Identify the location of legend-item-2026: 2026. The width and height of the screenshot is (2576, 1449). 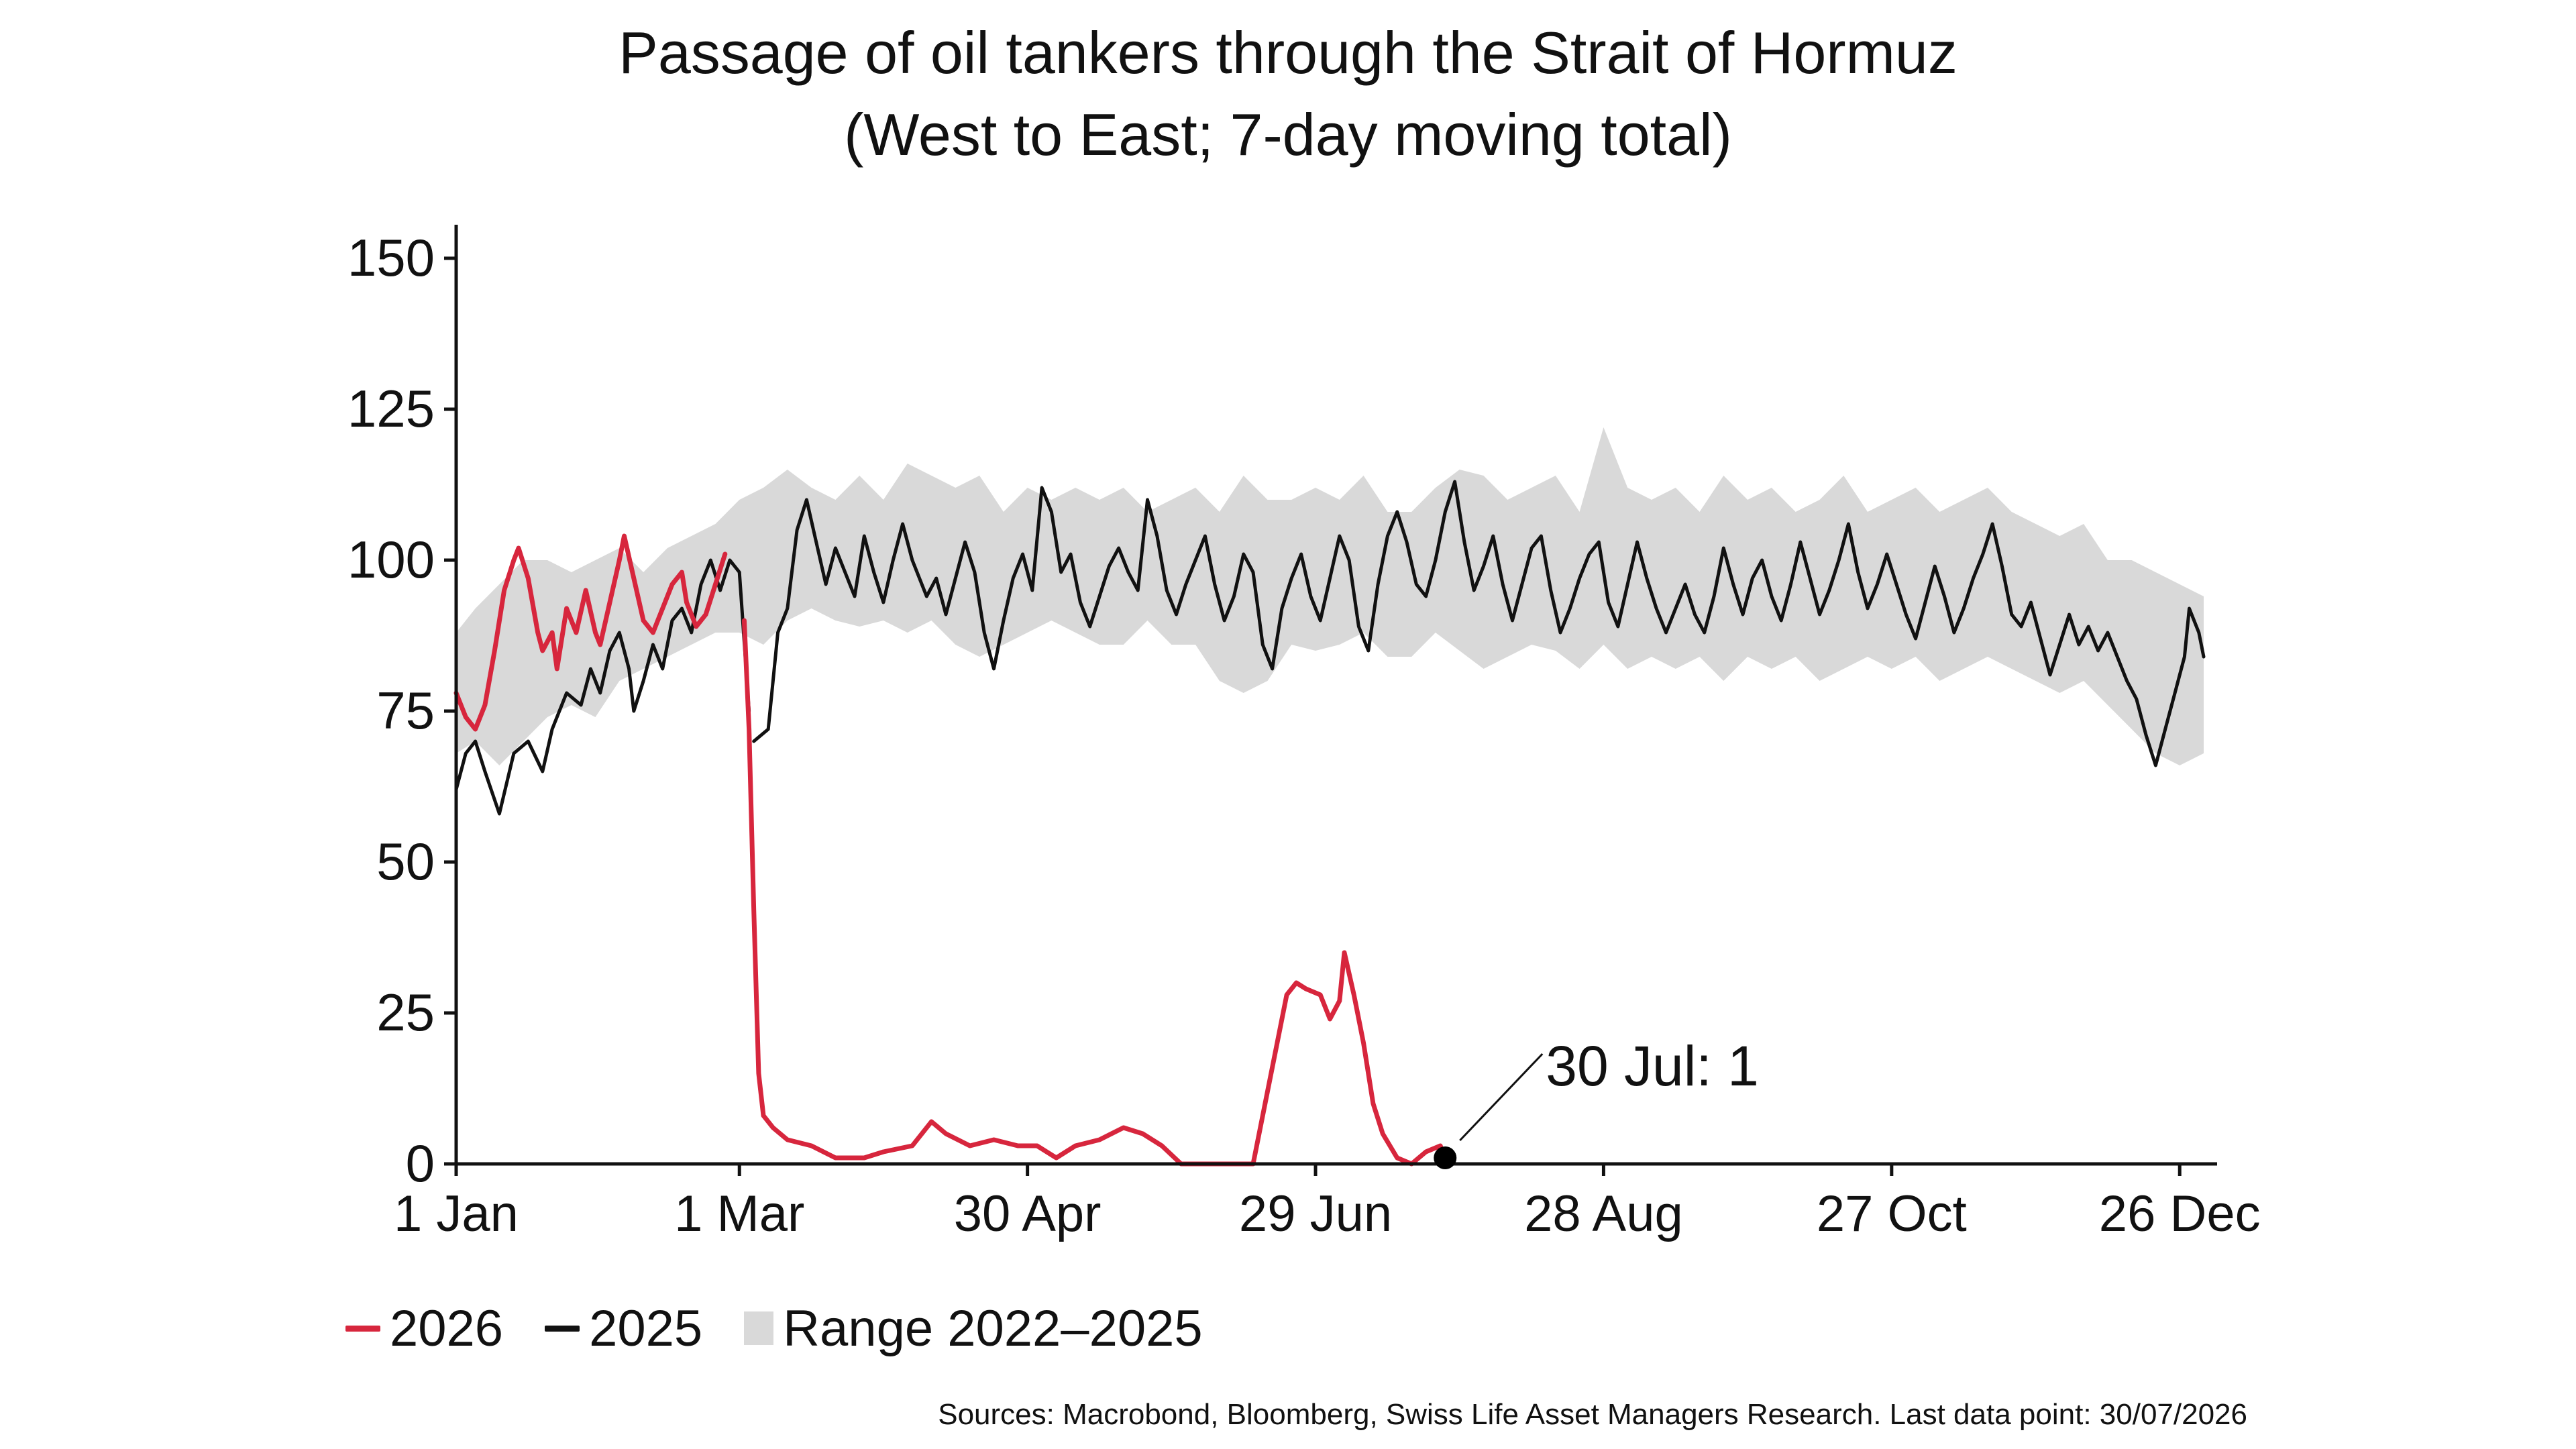
(424, 1328).